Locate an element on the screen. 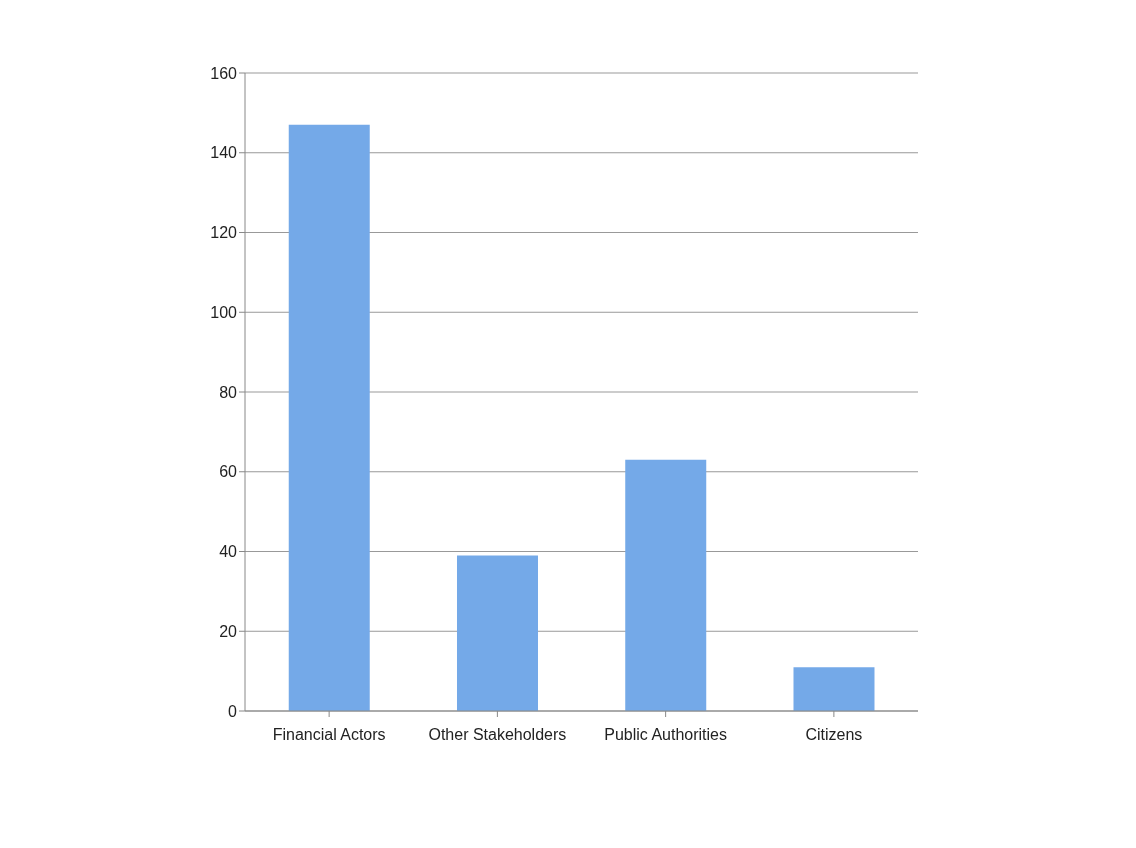 Image resolution: width=1136 pixels, height=848 pixels. y-tick-label: 120 is located at coordinates (224, 233).